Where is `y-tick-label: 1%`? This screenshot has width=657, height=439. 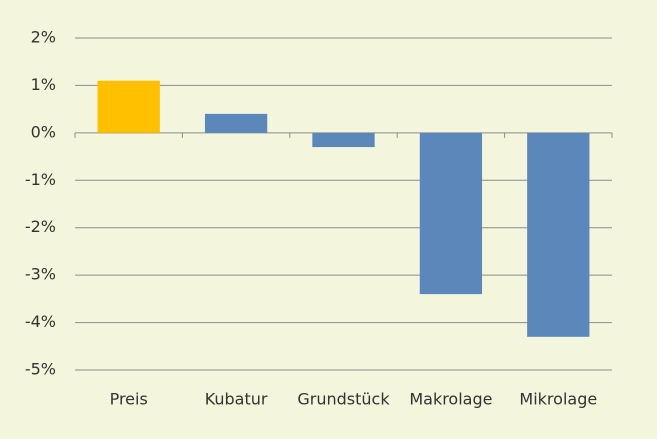 y-tick-label: 1% is located at coordinates (43, 84).